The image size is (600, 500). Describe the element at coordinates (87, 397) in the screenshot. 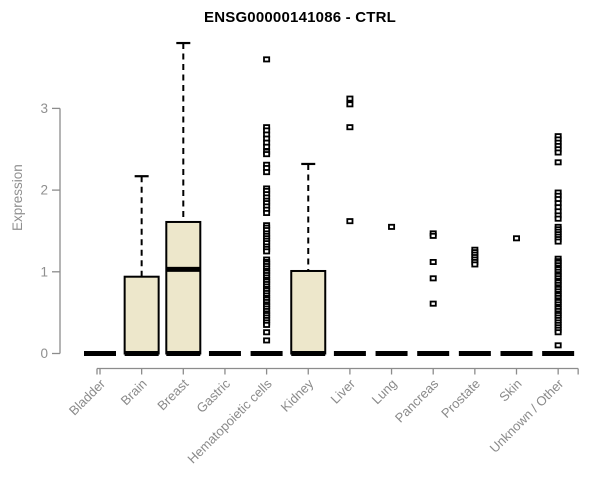

I see `category-label-bladder: Bladder` at that location.